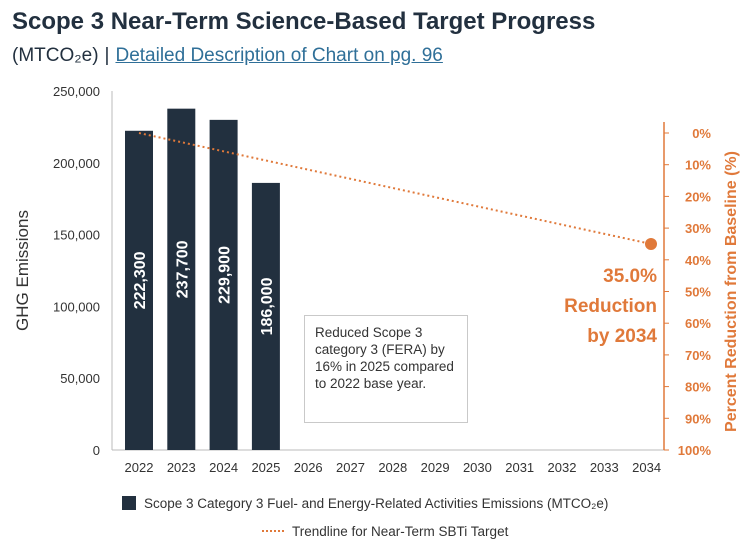 This screenshot has width=754, height=540. Describe the element at coordinates (350, 467) in the screenshot. I see `x-tick-label: 2027` at that location.